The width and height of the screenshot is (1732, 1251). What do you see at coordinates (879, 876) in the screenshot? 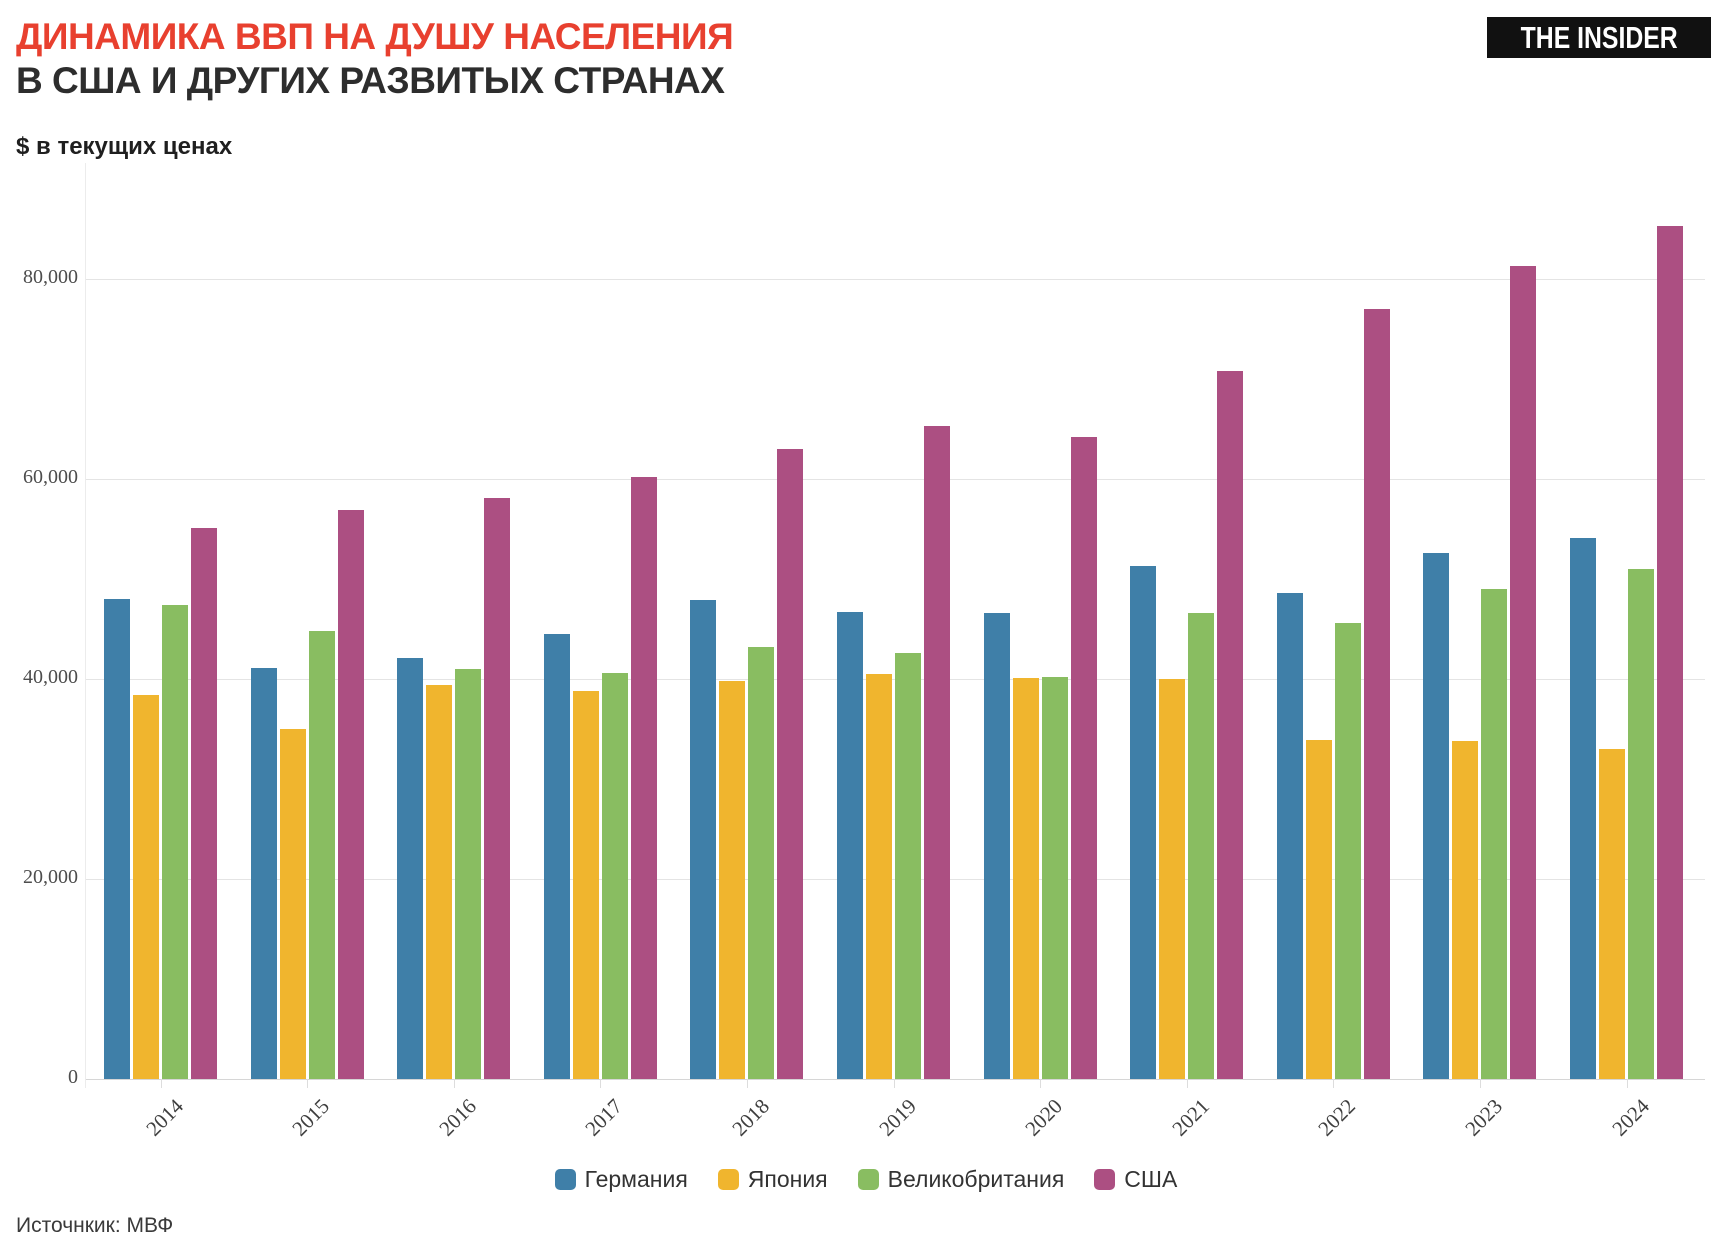
I see `bar-Япония-2019` at bounding box center [879, 876].